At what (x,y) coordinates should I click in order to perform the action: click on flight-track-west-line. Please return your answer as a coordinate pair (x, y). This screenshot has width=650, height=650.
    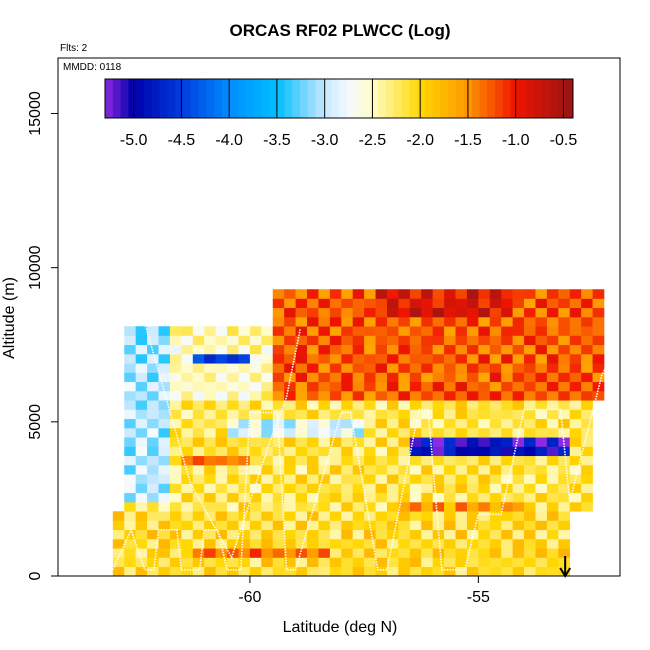
    Looking at the image, I should click on (222, 441).